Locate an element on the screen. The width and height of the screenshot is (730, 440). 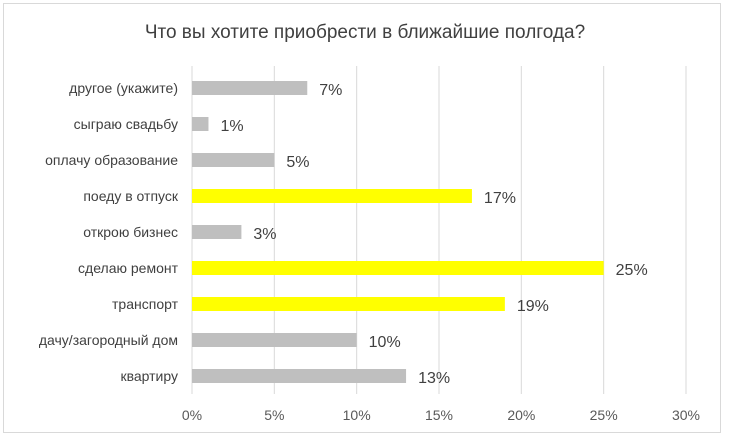
data-label: 7% is located at coordinates (330, 90).